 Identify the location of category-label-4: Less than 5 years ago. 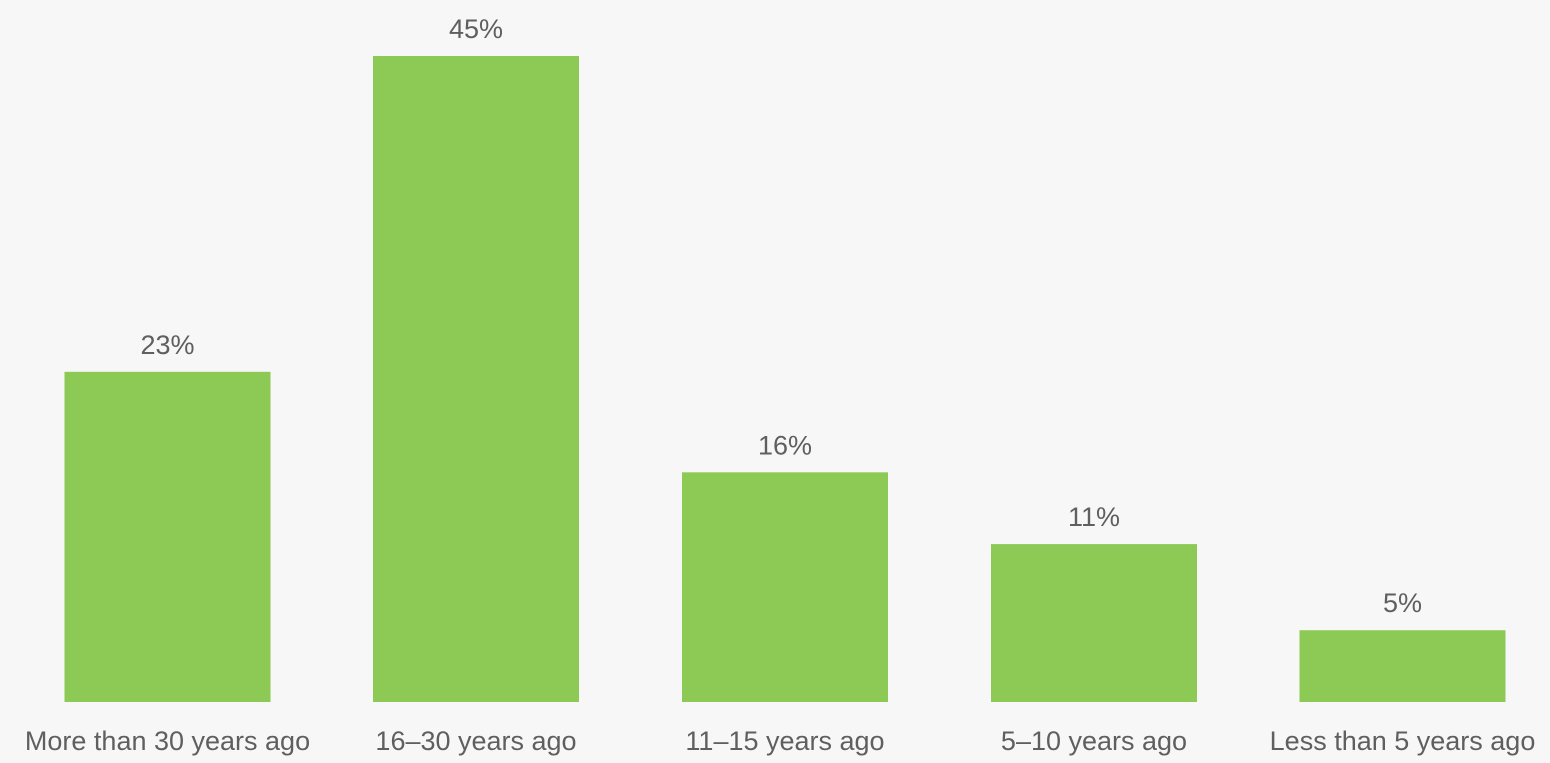
(1403, 741).